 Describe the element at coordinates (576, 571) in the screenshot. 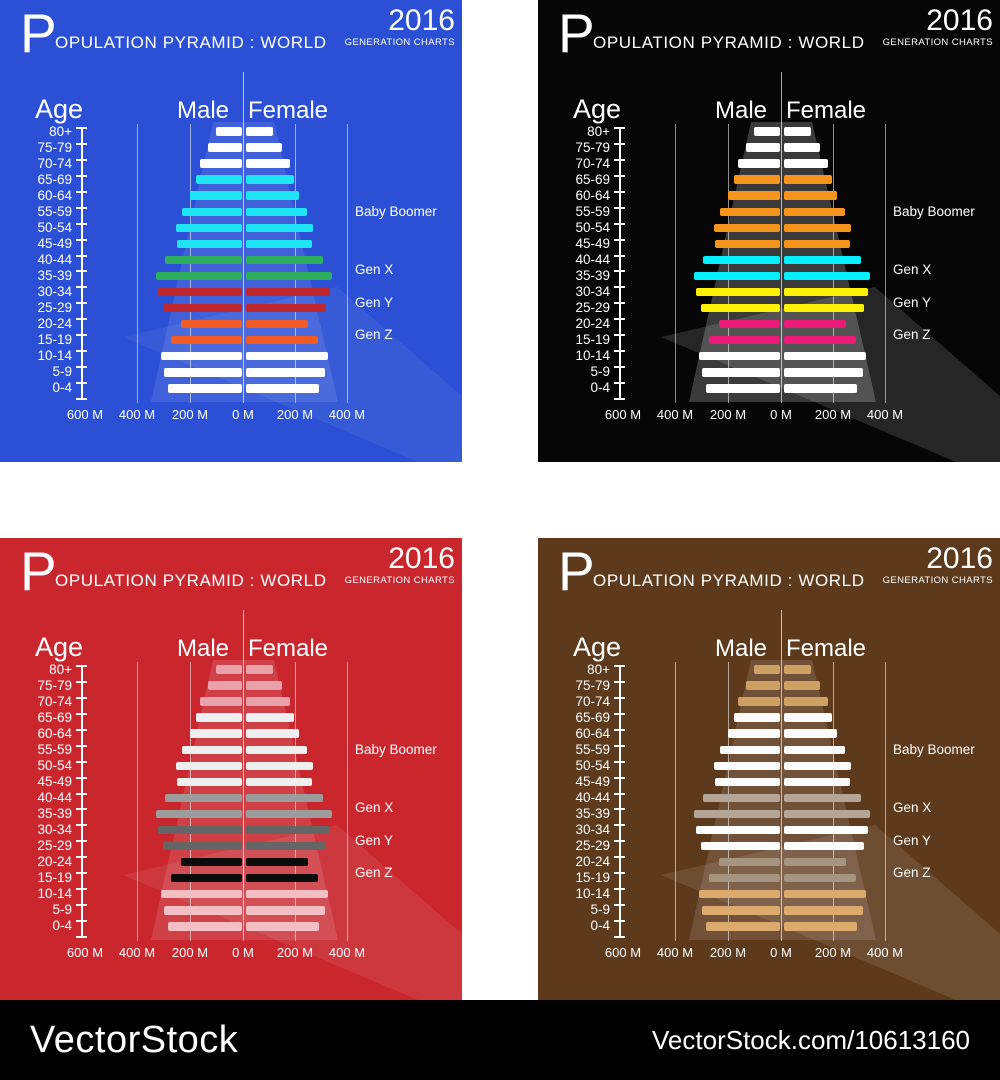

I see `title-initial-letter: P` at that location.